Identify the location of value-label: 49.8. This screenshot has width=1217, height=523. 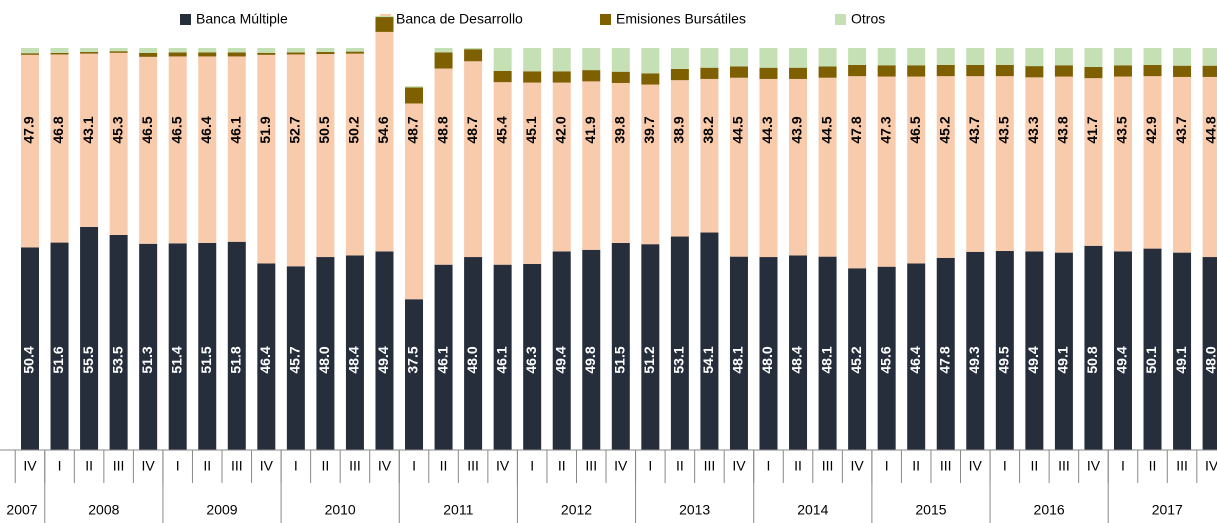
(590, 359).